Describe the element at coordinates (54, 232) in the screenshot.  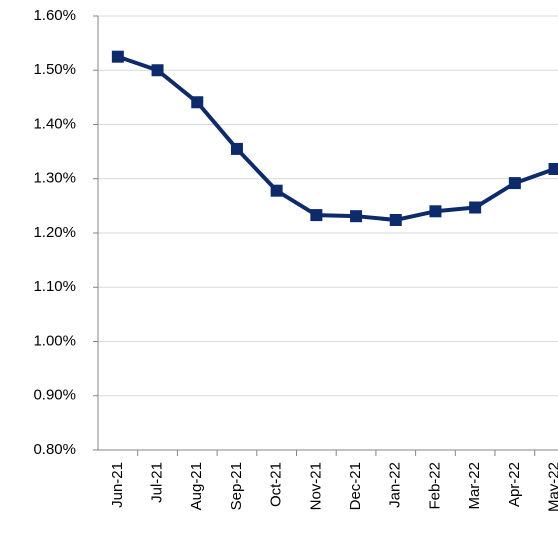
I see `y-tick-label: 1.20%` at that location.